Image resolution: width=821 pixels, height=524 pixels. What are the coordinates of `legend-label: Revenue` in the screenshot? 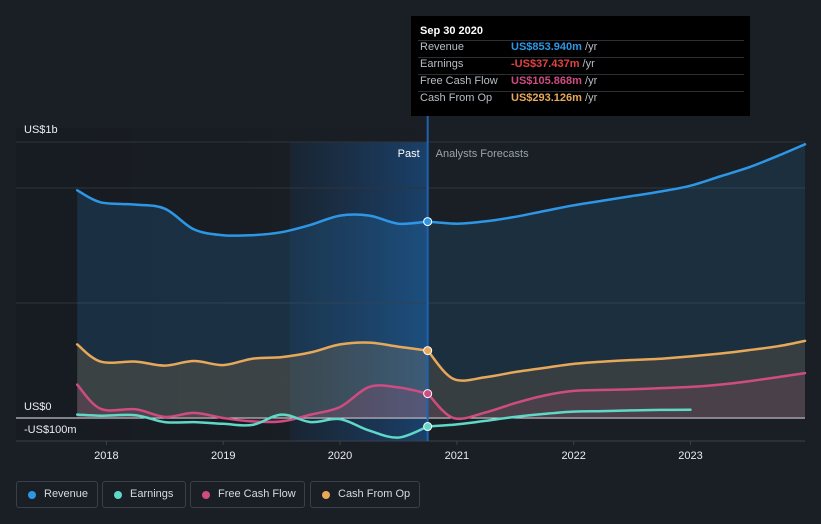 It's located at (66, 494).